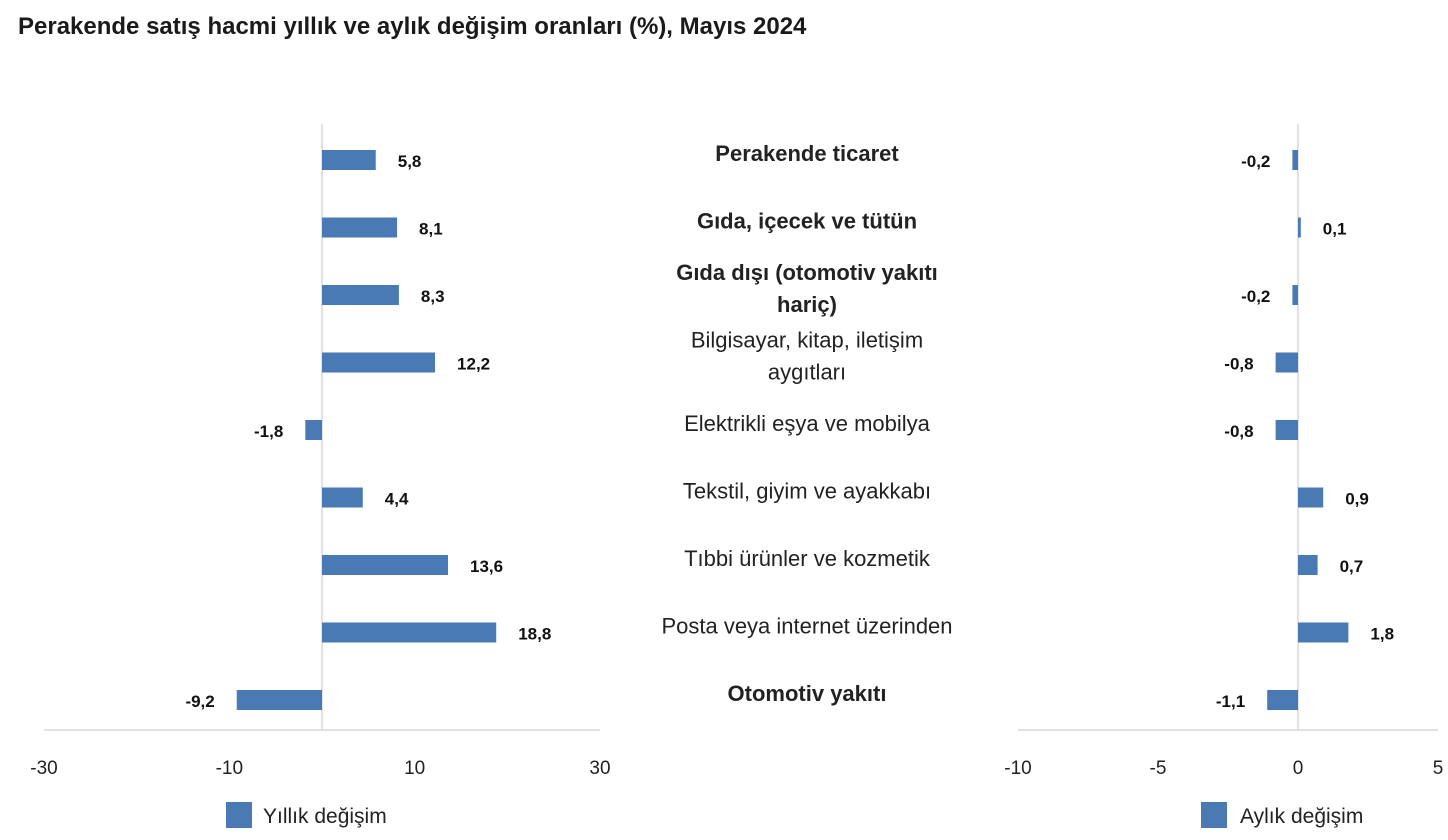  What do you see at coordinates (599, 768) in the screenshot?
I see `annual-tick-label: 30` at bounding box center [599, 768].